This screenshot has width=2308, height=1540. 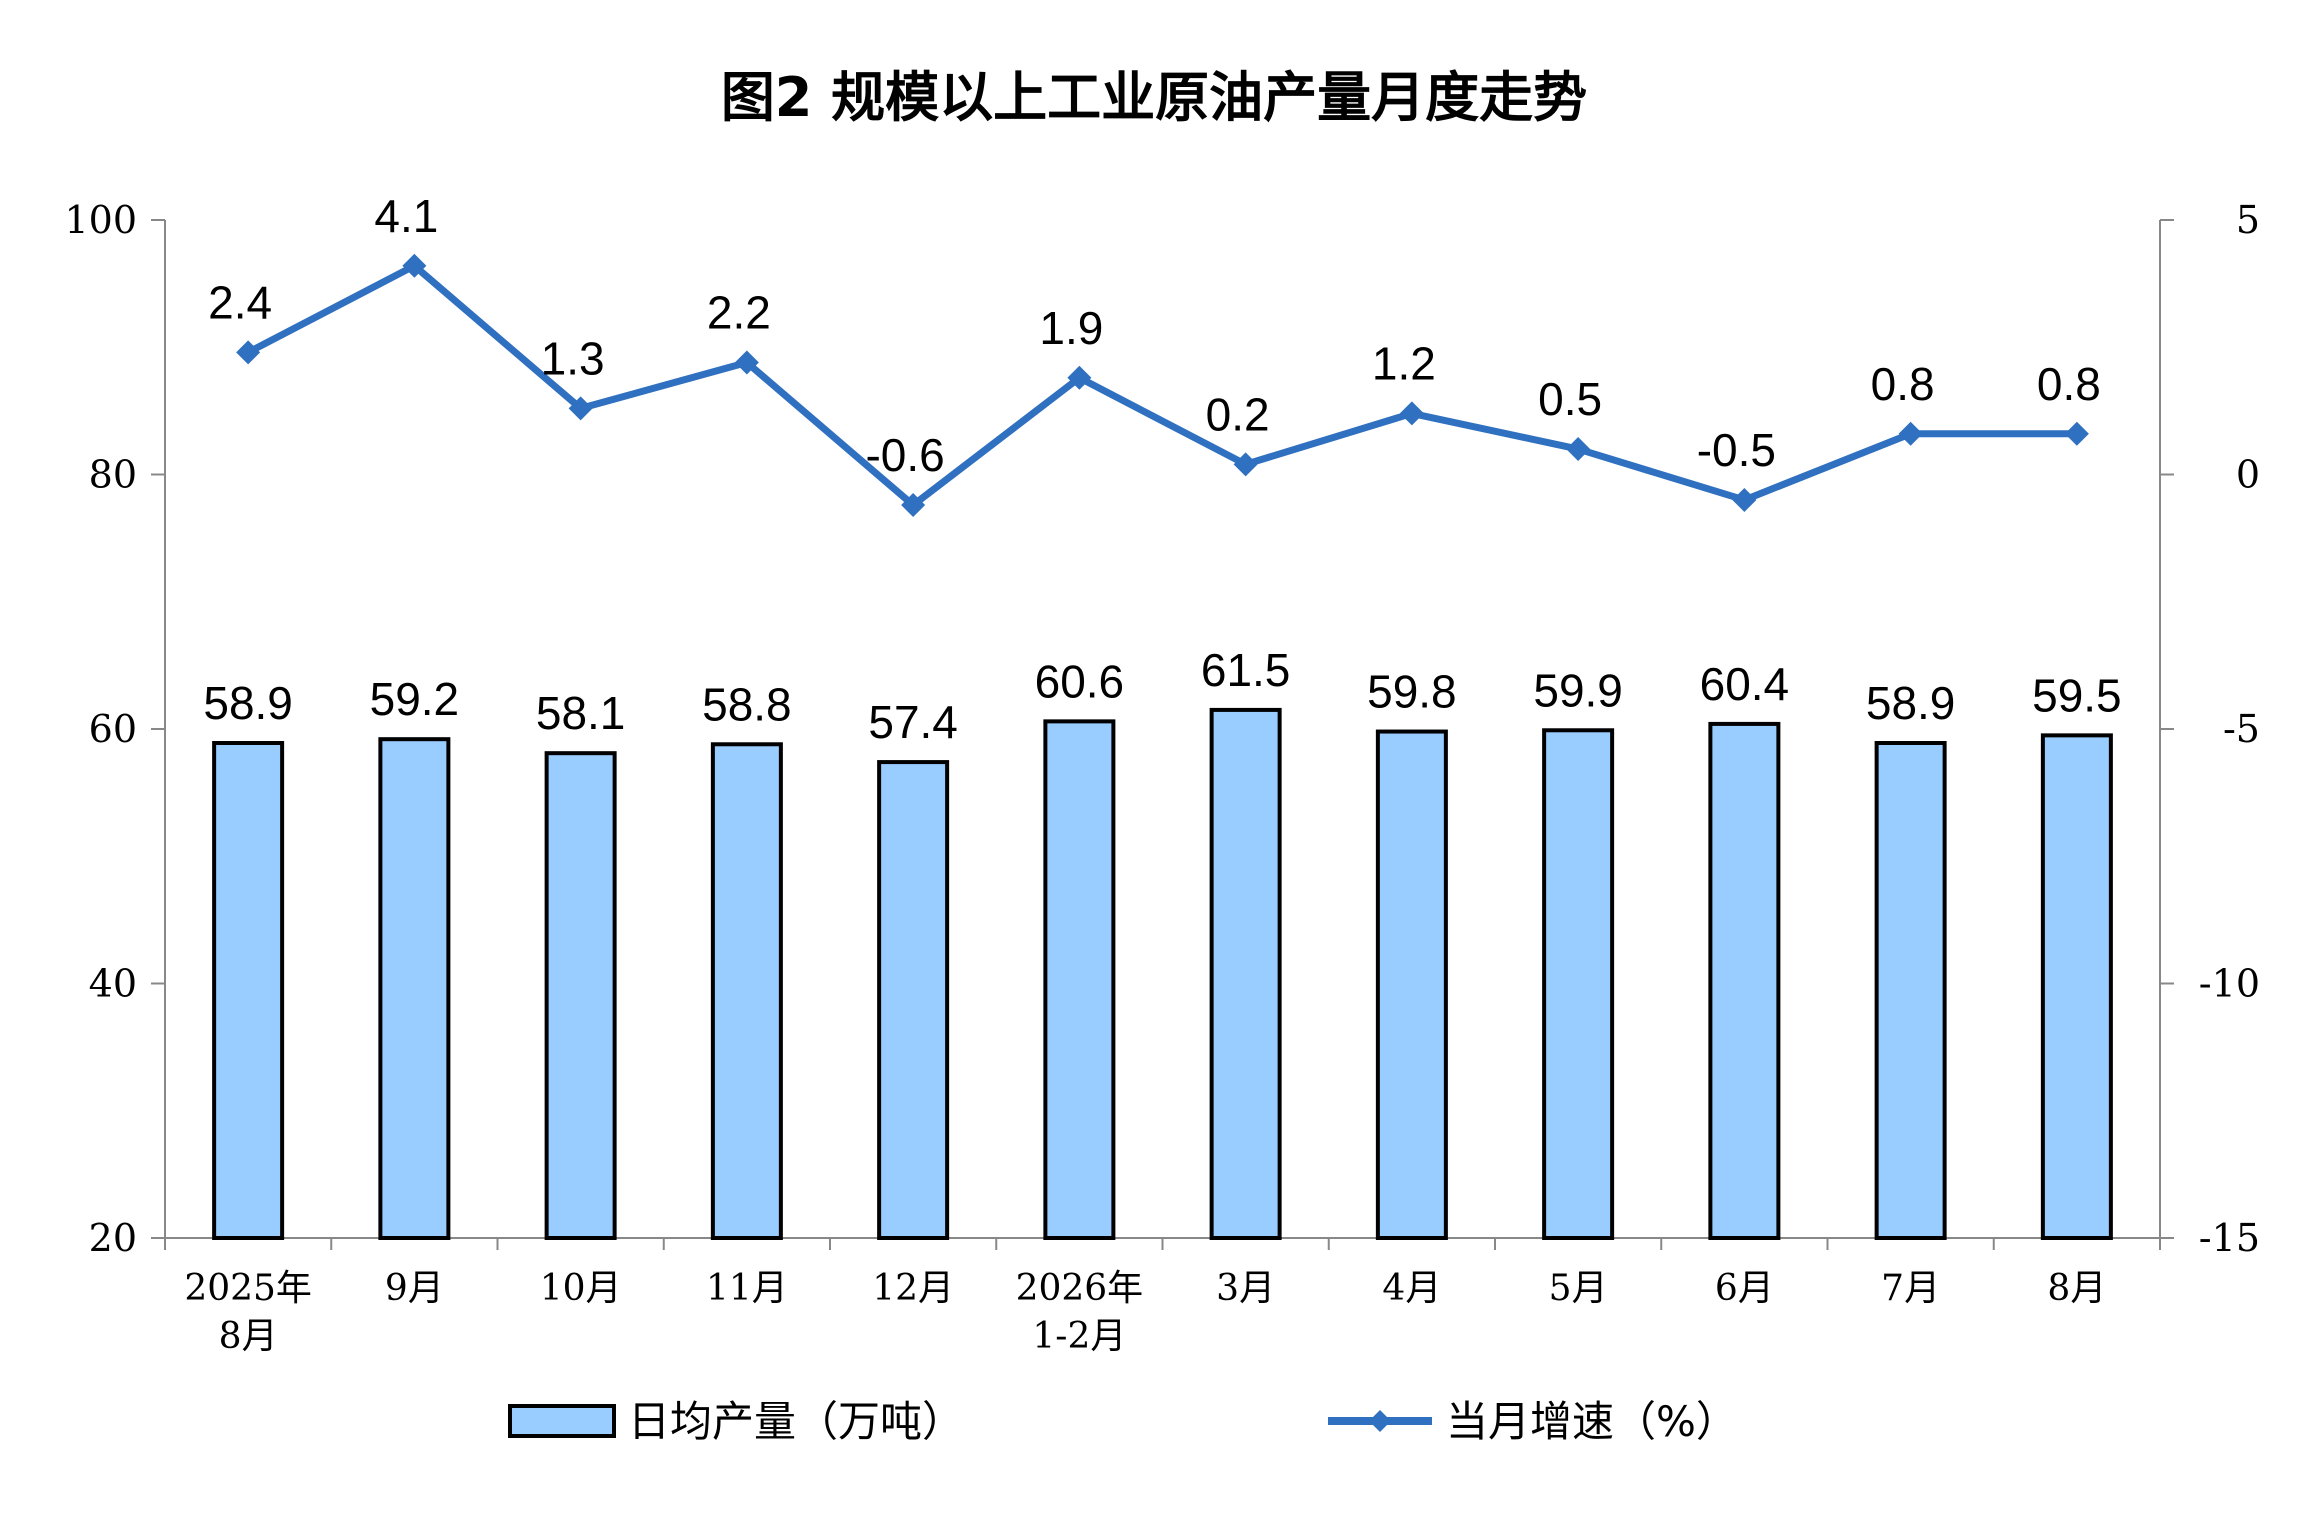 I want to click on line-value-label: 2.2, so click(x=739, y=313).